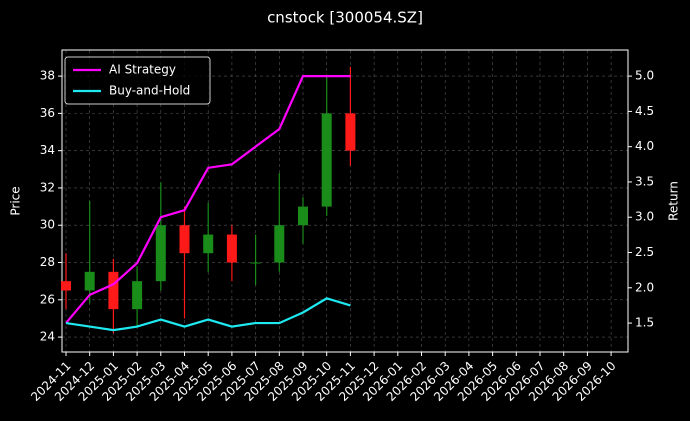 Image resolution: width=690 pixels, height=421 pixels. What do you see at coordinates (16, 200) in the screenshot?
I see `y-axis-label: Price` at bounding box center [16, 200].